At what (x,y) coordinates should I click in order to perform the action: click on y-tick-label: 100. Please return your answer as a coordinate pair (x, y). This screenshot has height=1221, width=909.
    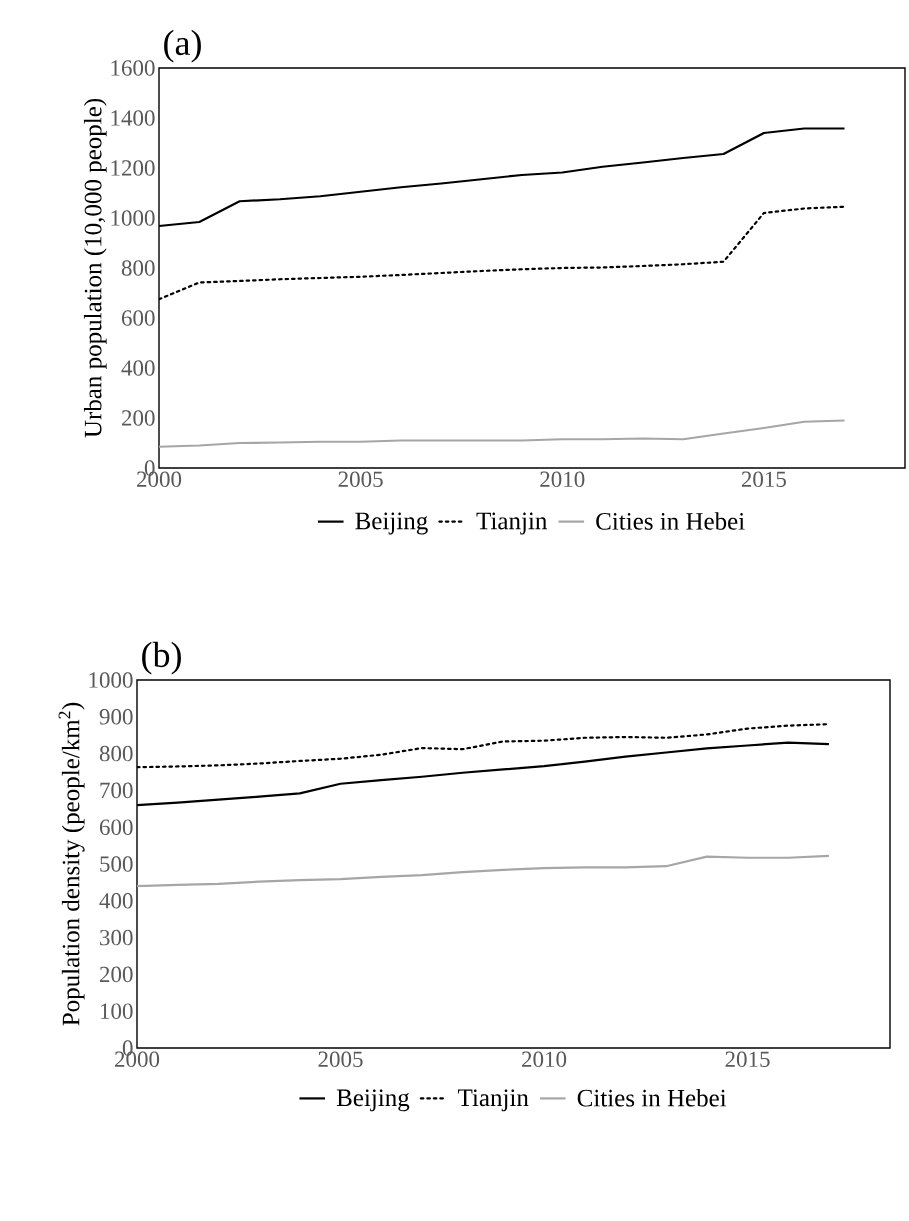
    Looking at the image, I should click on (116, 1011).